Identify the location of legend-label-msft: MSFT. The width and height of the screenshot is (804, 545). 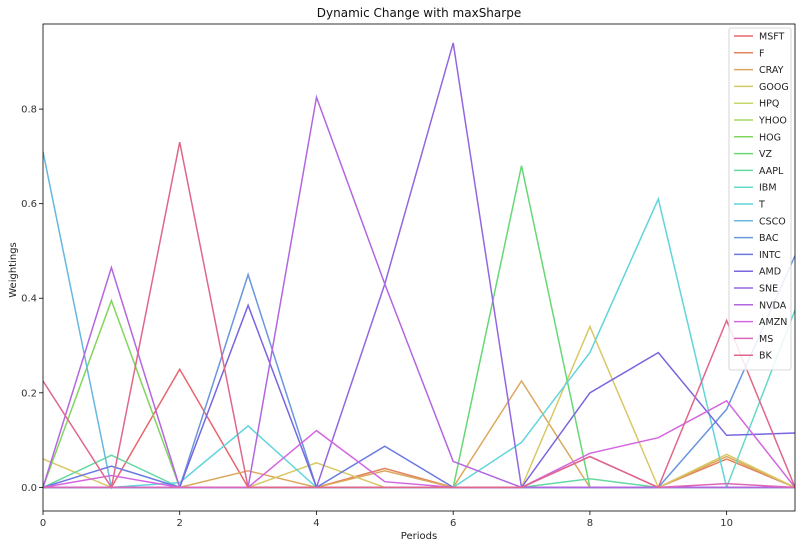
(772, 37).